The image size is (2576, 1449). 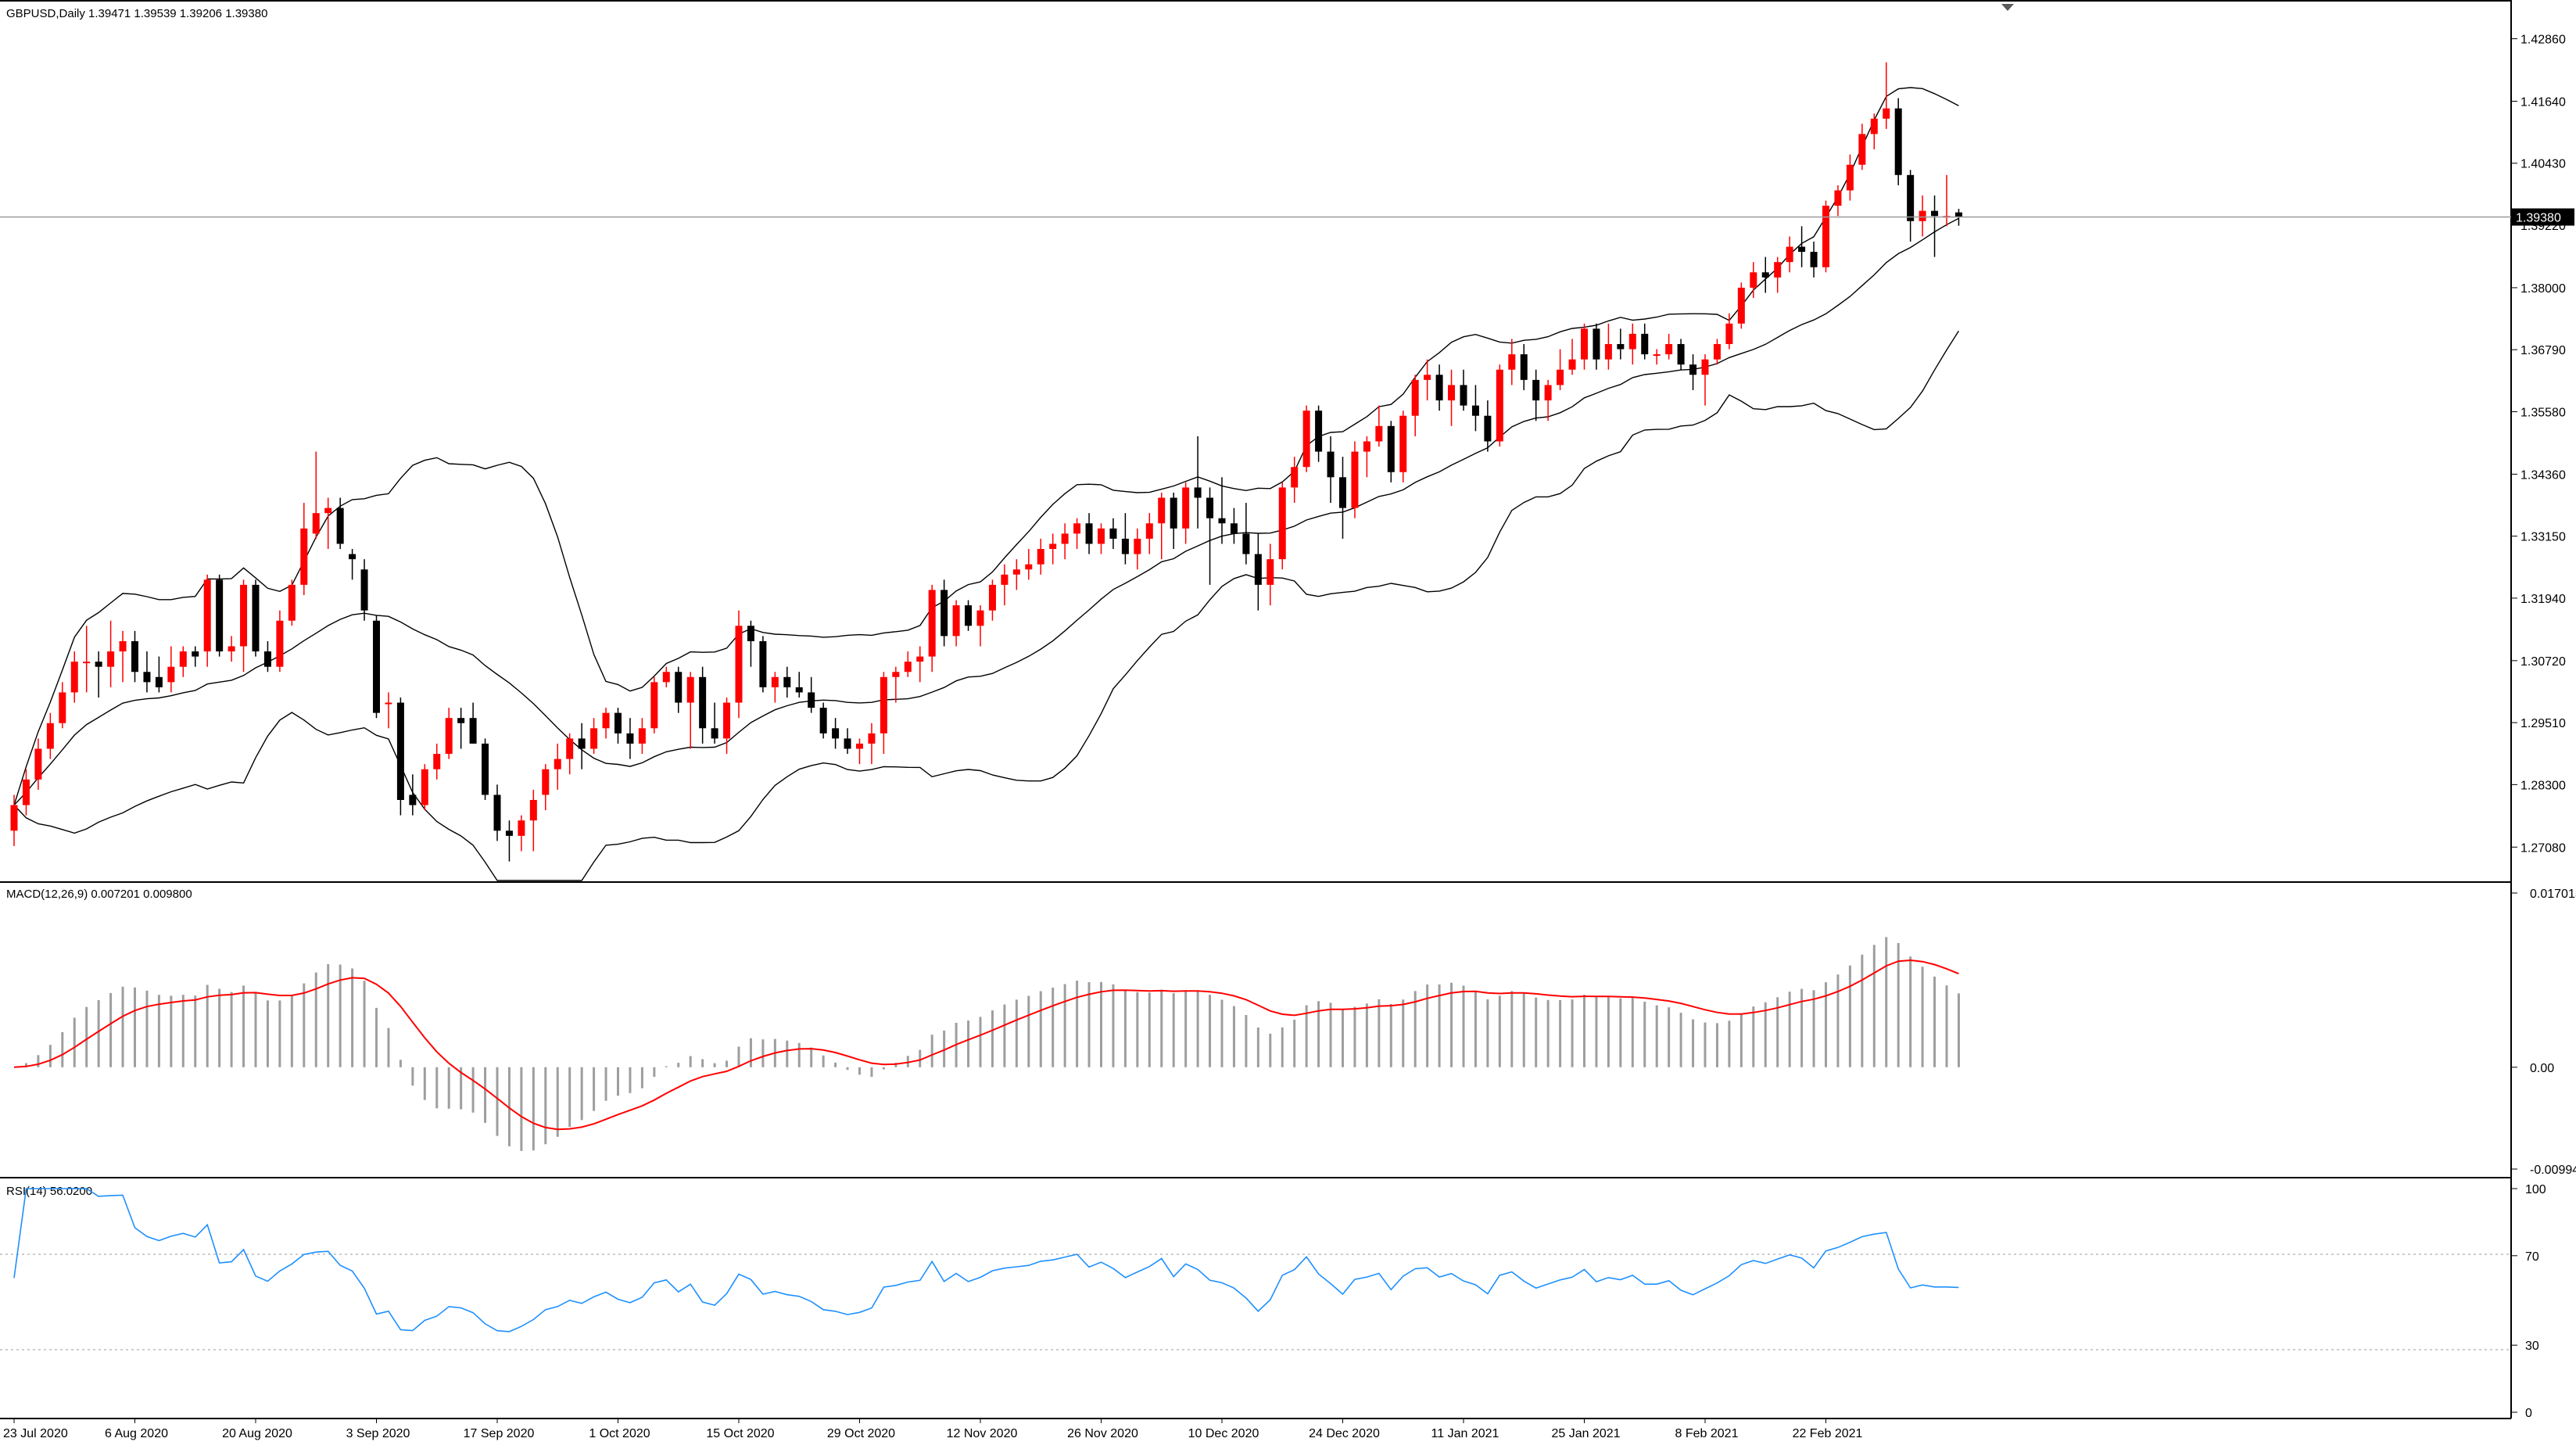 What do you see at coordinates (2535, 1189) in the screenshot?
I see `rsi-y-tick-label: 100` at bounding box center [2535, 1189].